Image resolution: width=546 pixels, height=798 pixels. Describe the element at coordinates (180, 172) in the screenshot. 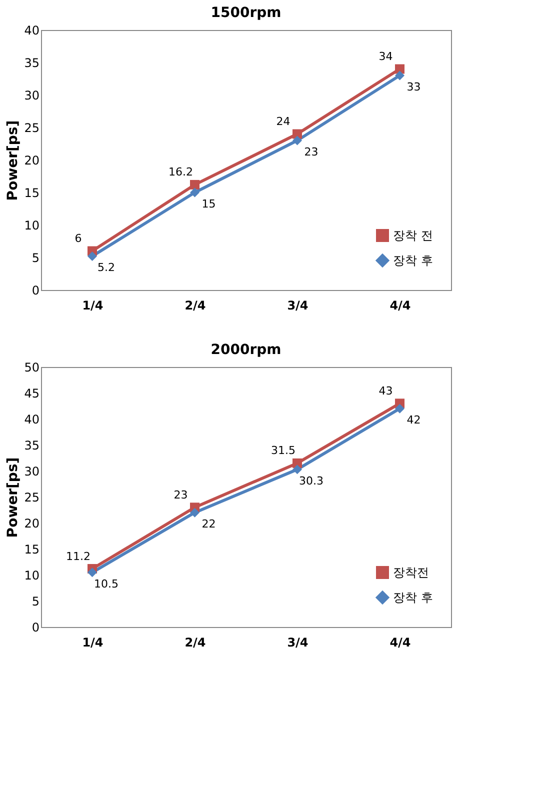

I see `data-label: 16.2` at that location.